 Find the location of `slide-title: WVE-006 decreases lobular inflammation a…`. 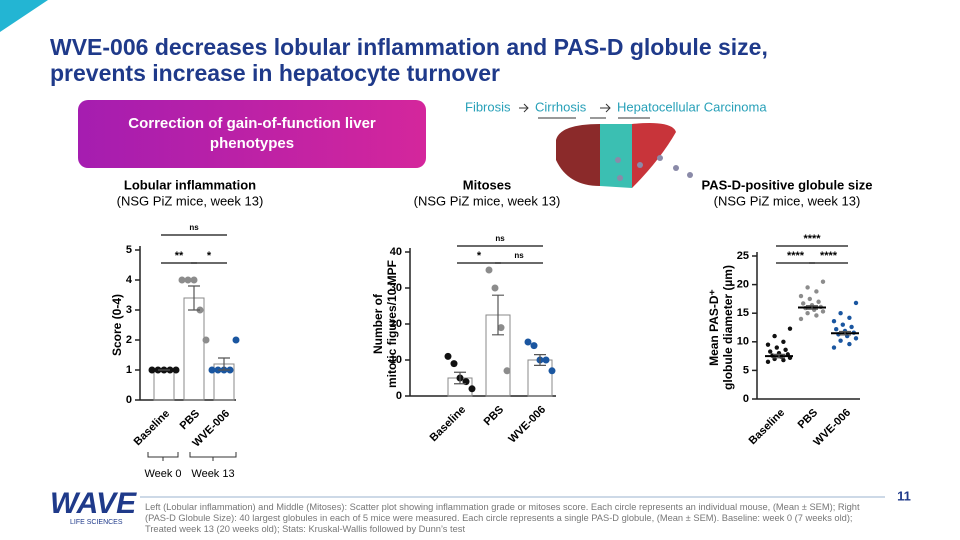

slide-title: WVE-006 decreases lobular inflammation a… is located at coordinates (409, 60).